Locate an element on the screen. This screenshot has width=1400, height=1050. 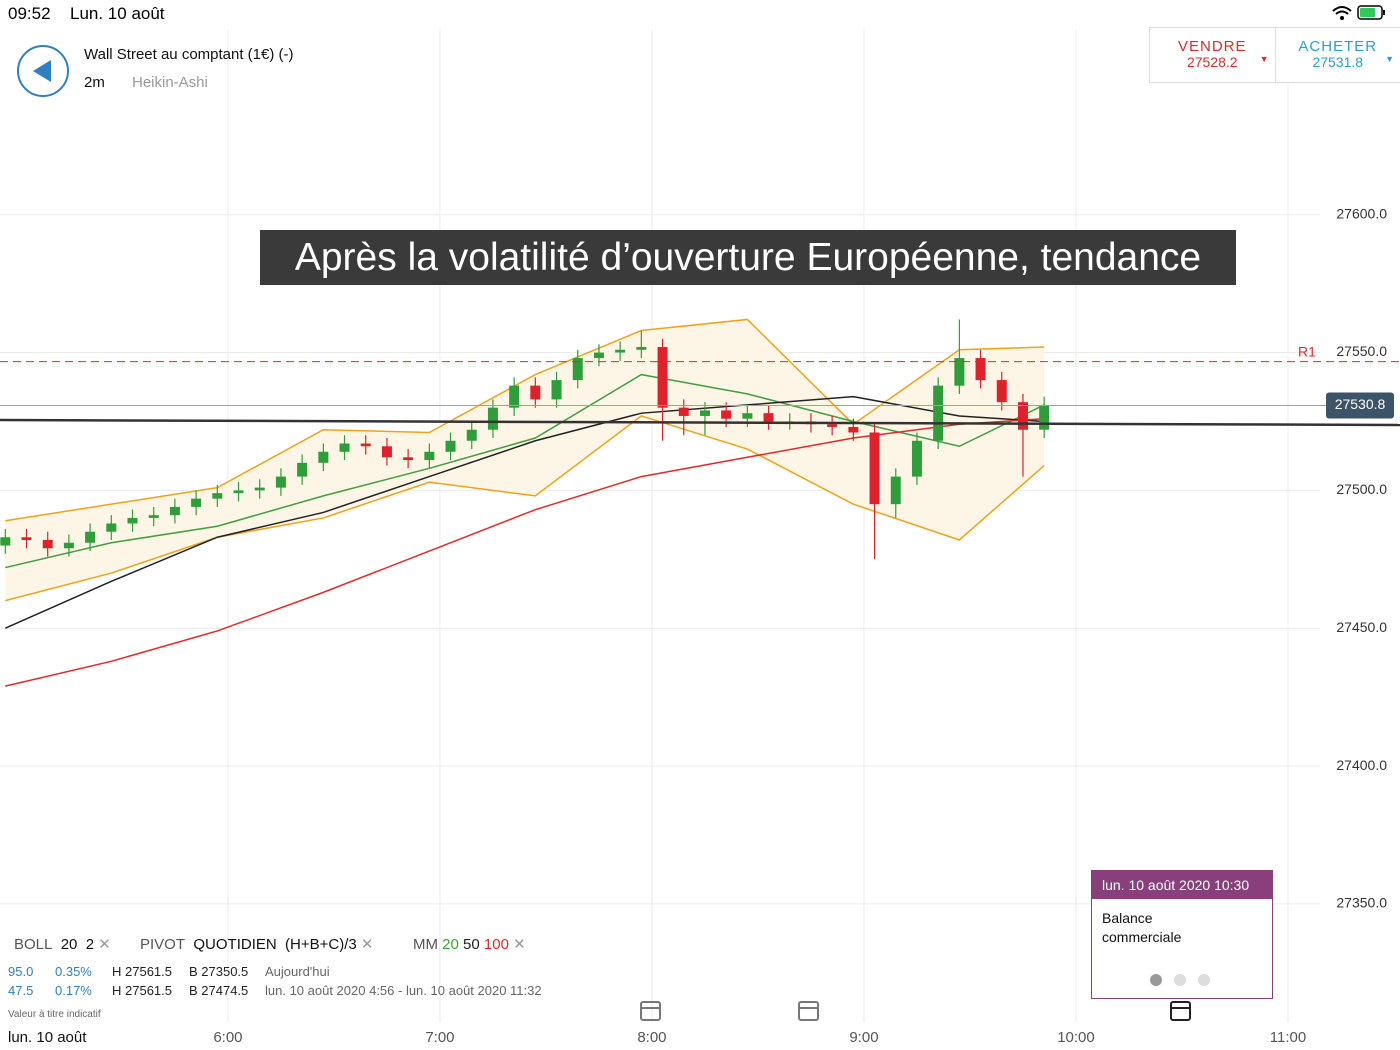
remove-pivot: ✕ is located at coordinates (367, 944).